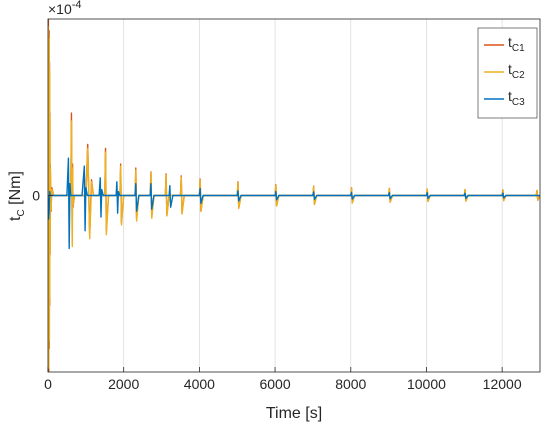 The image size is (550, 430). Describe the element at coordinates (199, 384) in the screenshot. I see `x-tick-label: 4000` at that location.